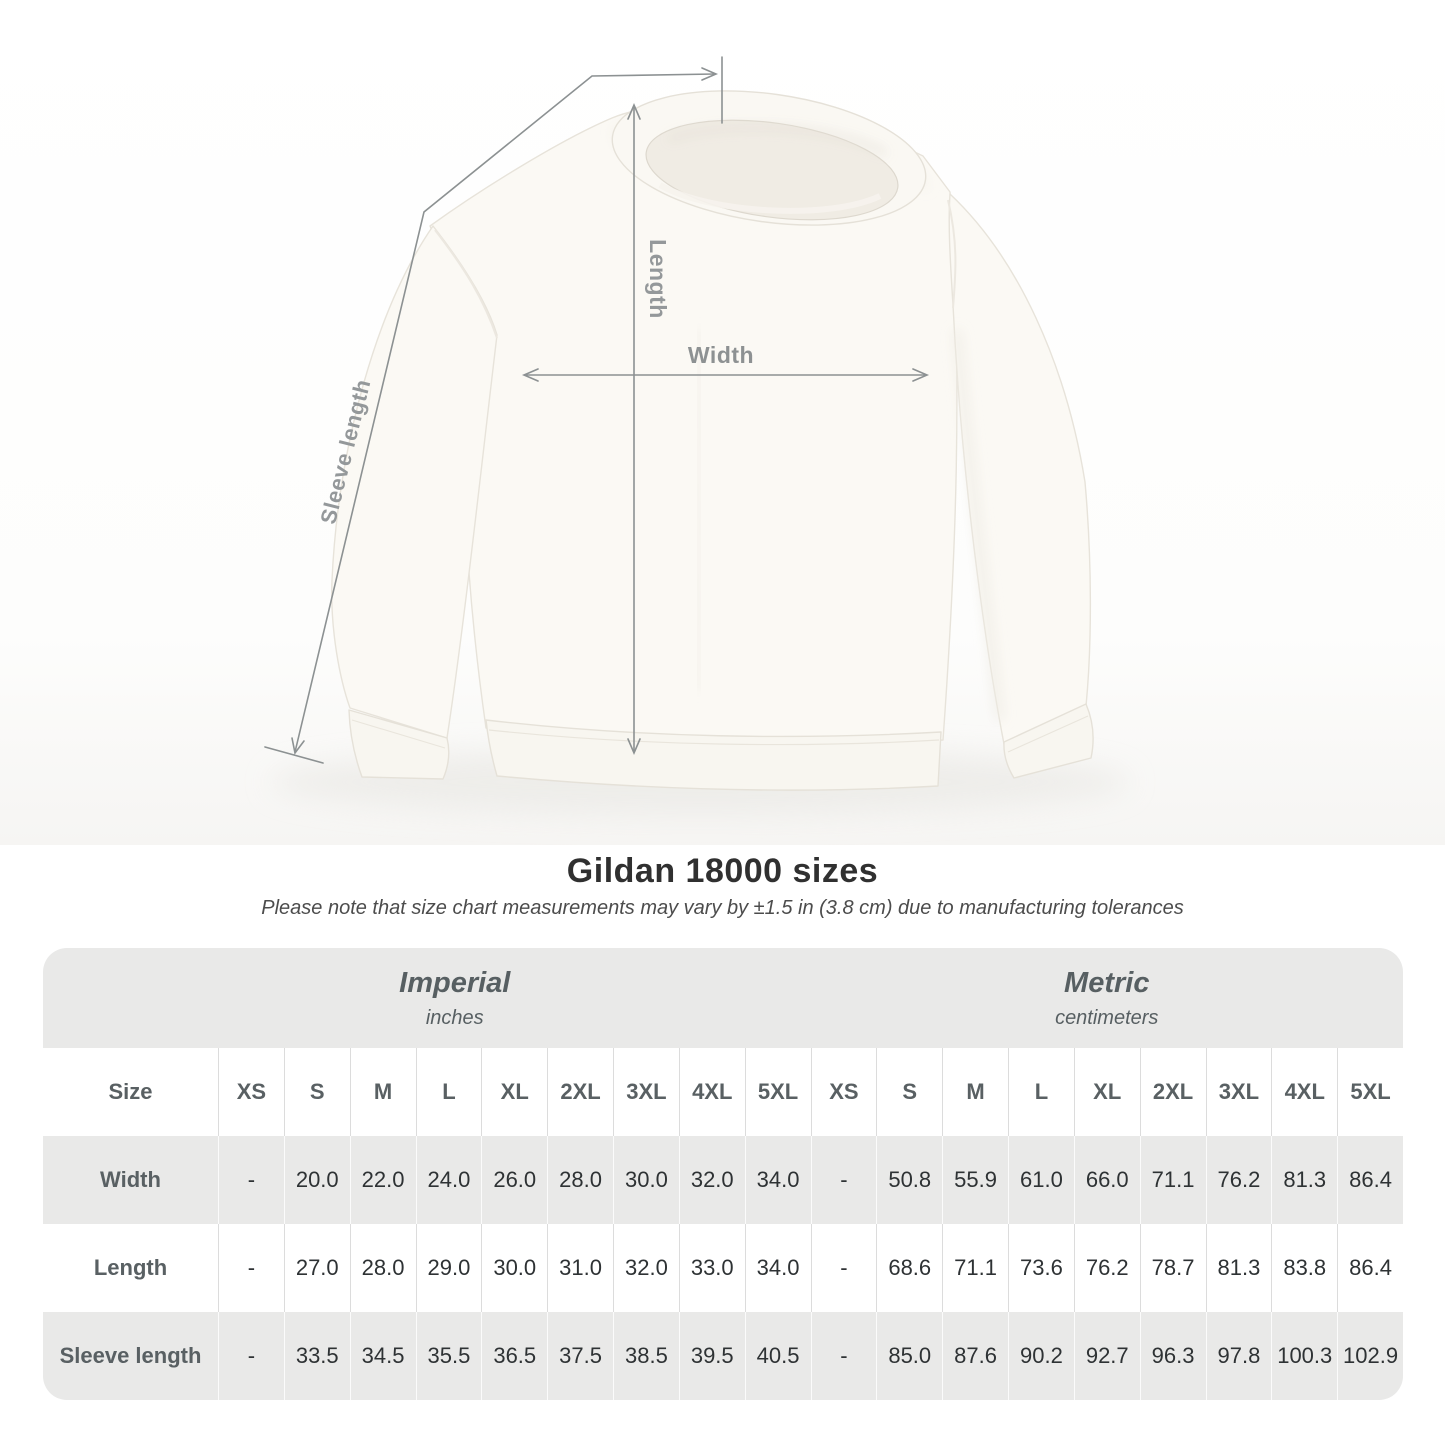 Image resolution: width=1445 pixels, height=1445 pixels. What do you see at coordinates (975, 1356) in the screenshot?
I see `value-cell: 87.6` at bounding box center [975, 1356].